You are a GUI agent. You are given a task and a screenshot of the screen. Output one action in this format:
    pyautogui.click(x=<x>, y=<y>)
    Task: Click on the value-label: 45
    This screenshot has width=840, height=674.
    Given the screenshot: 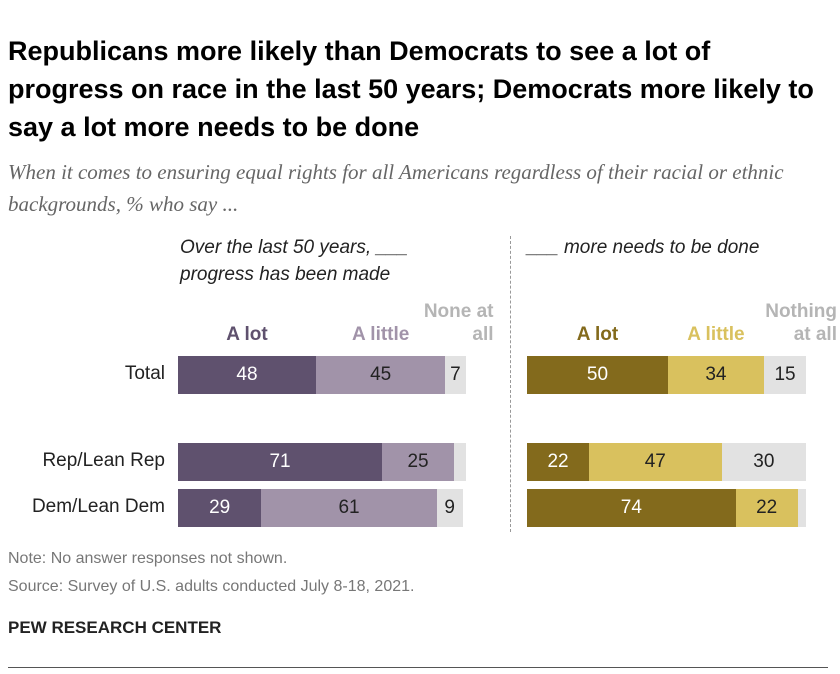 What is the action you would take?
    pyautogui.click(x=381, y=374)
    